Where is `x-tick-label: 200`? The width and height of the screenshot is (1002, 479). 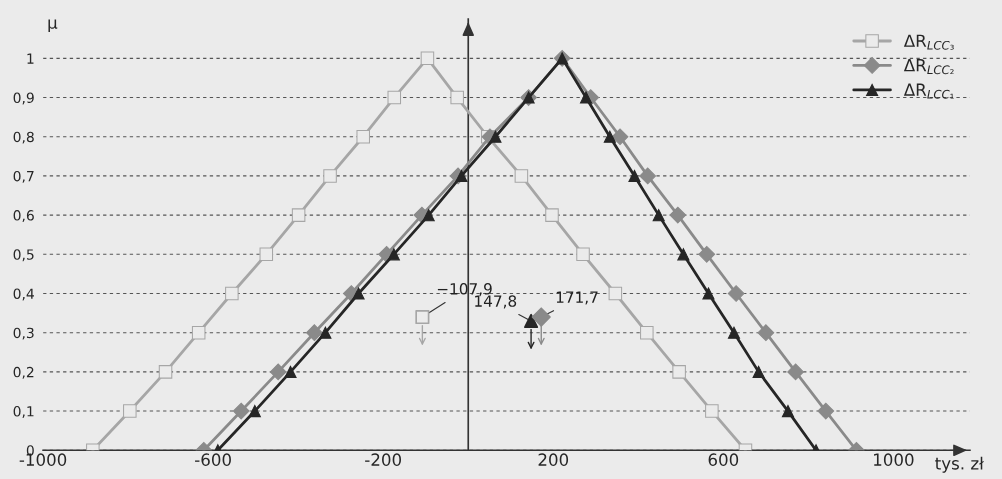 x-tick-label: 200 is located at coordinates (553, 459).